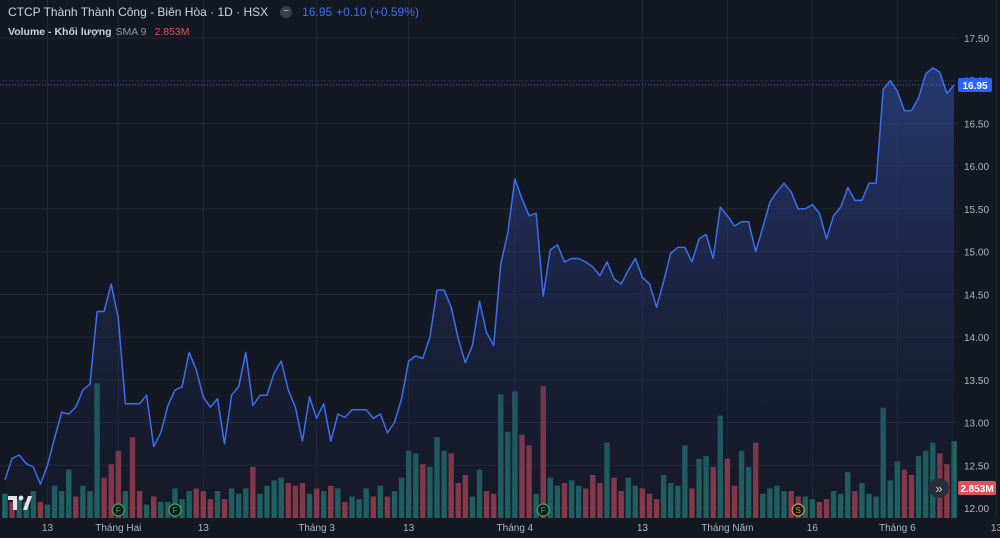  Describe the element at coordinates (976, 253) in the screenshot. I see `price-tick-label: 15.00` at that location.